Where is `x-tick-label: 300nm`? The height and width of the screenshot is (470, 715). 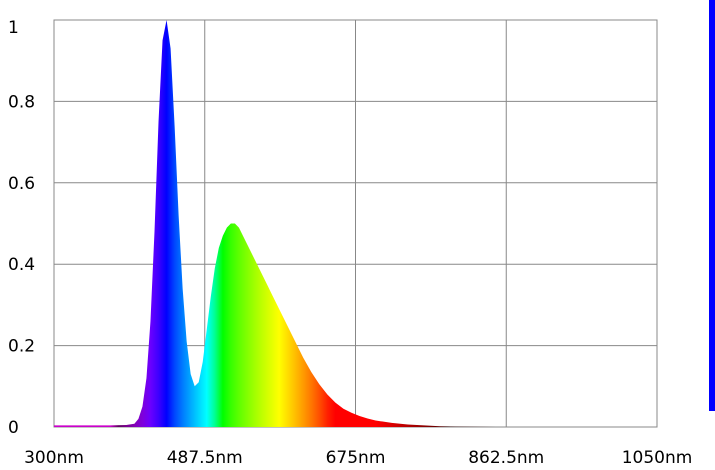
x-tick-label: 300nm is located at coordinates (54, 458).